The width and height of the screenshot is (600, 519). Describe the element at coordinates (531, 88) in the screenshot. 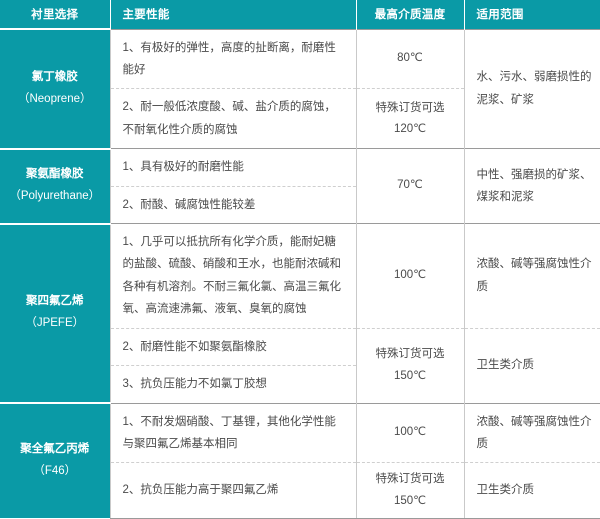

I see `scope-cell: 水、污水、弱磨损性的泥浆、矿浆` at that location.